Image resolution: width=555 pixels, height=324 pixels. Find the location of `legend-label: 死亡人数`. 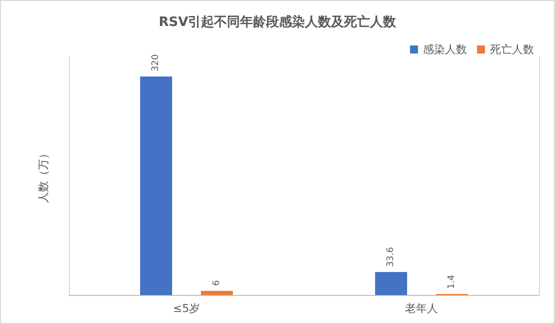

legend-label: 死亡人数 is located at coordinates (512, 49).